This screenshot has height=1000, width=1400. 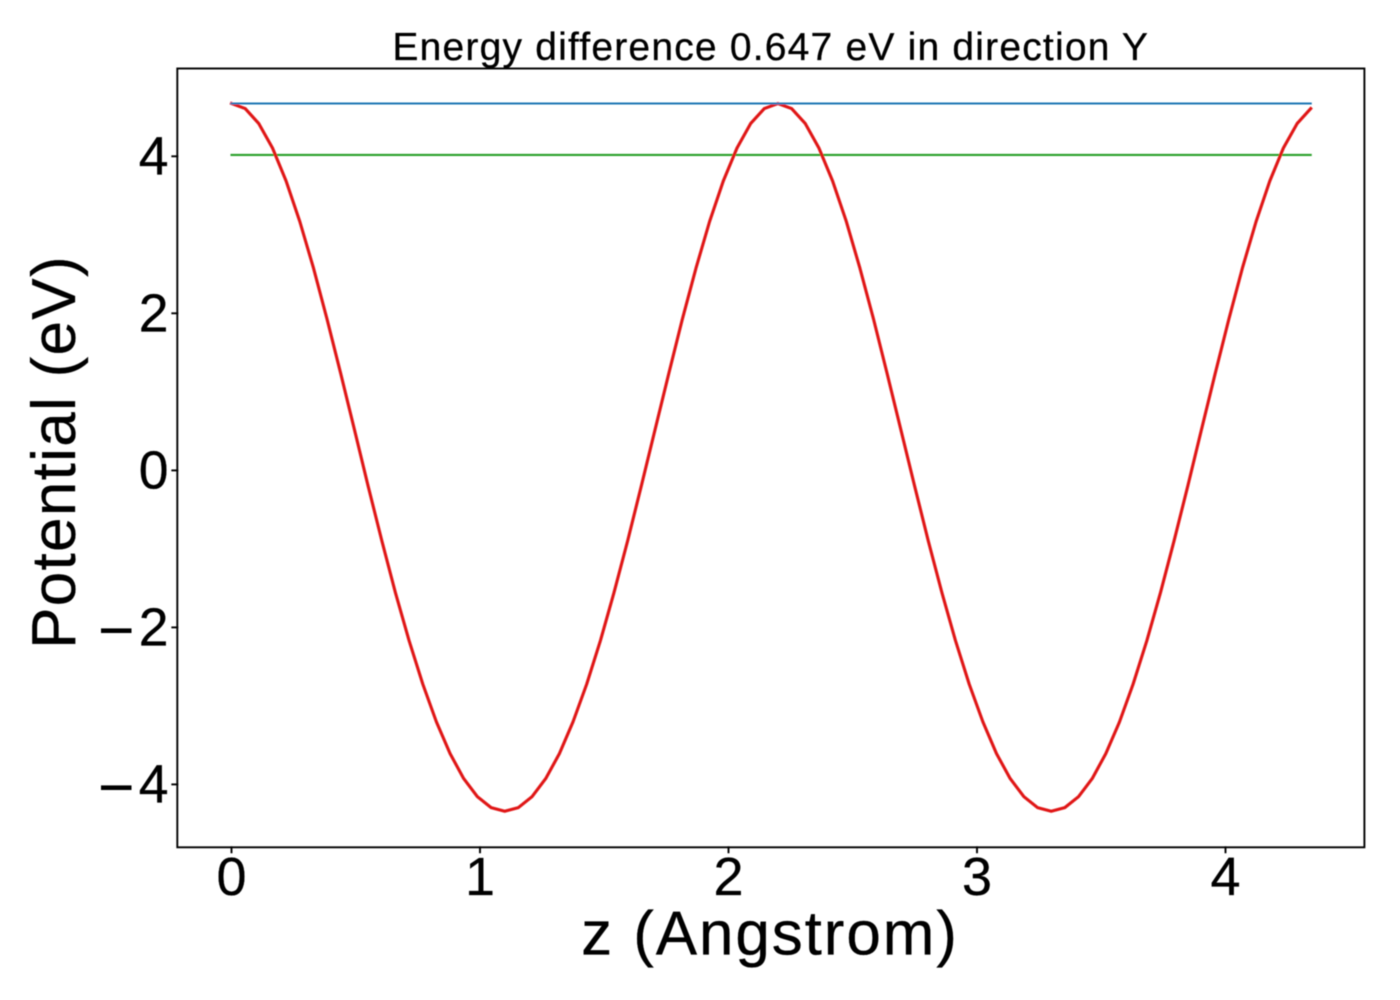 What do you see at coordinates (770, 934) in the screenshot?
I see `svg-text: z (Angstrom)` at bounding box center [770, 934].